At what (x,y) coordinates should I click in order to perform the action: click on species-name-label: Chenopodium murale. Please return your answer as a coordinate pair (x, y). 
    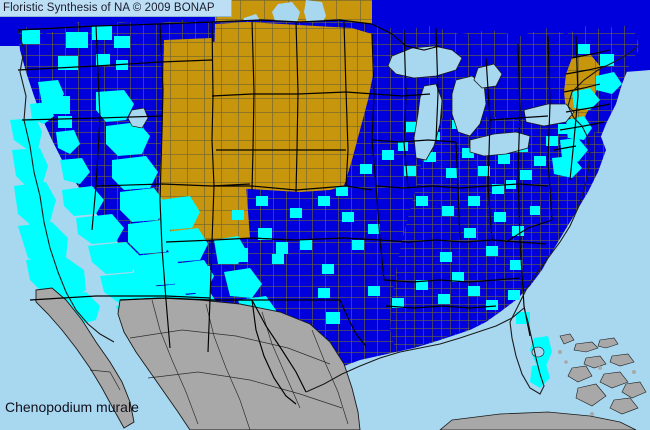
    Looking at the image, I should click on (72, 407).